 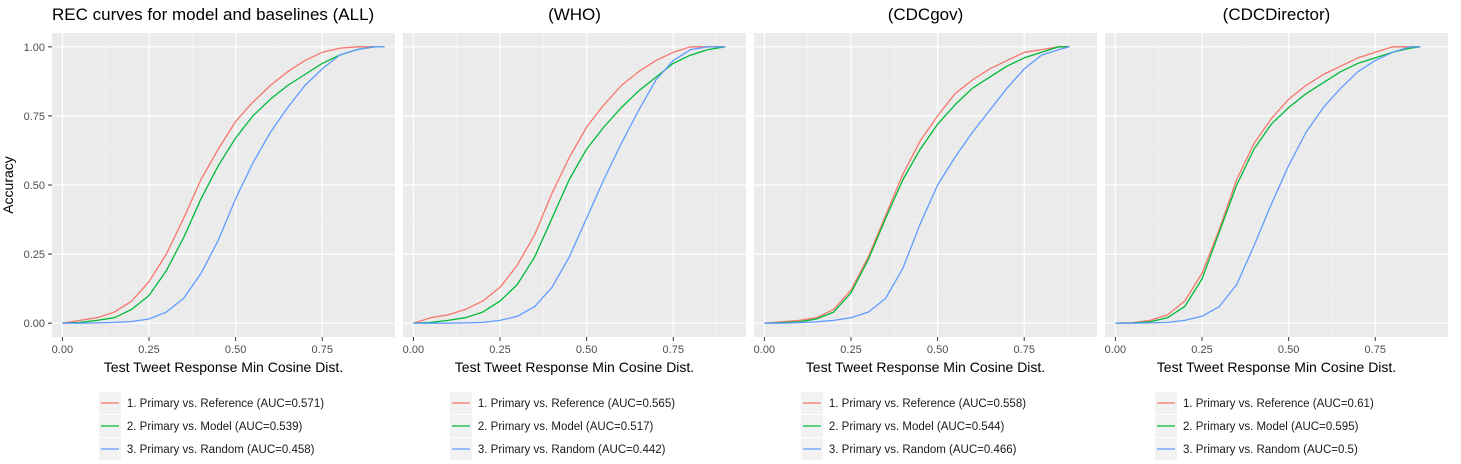 I want to click on y-tick-label: 0.25, so click(x=34, y=255).